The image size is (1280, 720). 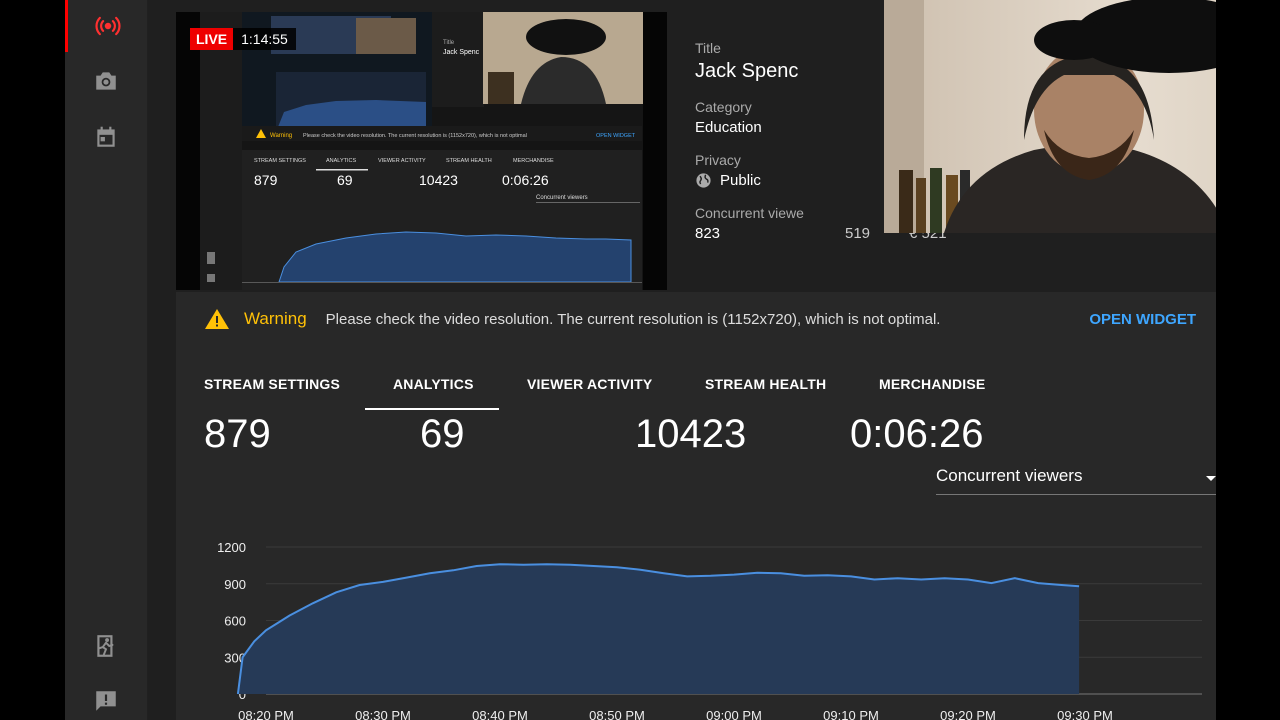 I want to click on globe-icon, so click(x=703, y=180).